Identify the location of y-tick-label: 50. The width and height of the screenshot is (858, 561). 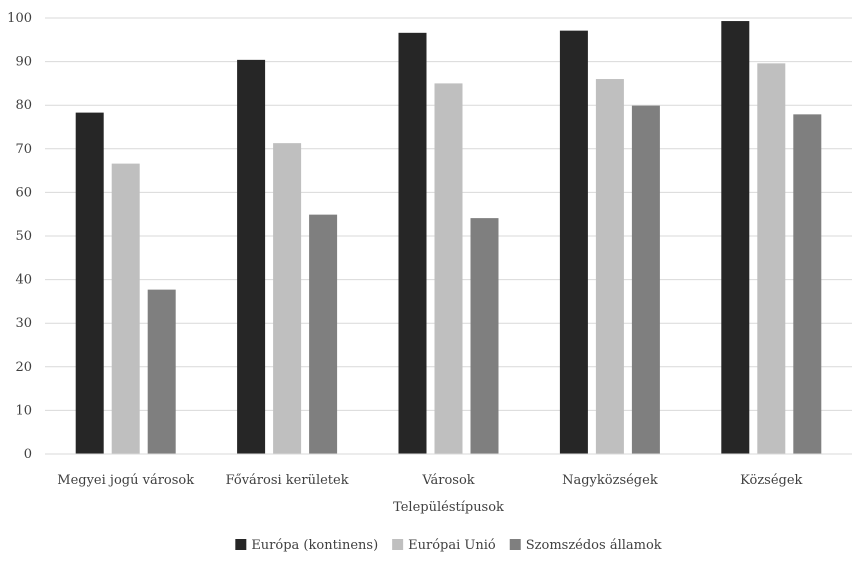
(23, 236).